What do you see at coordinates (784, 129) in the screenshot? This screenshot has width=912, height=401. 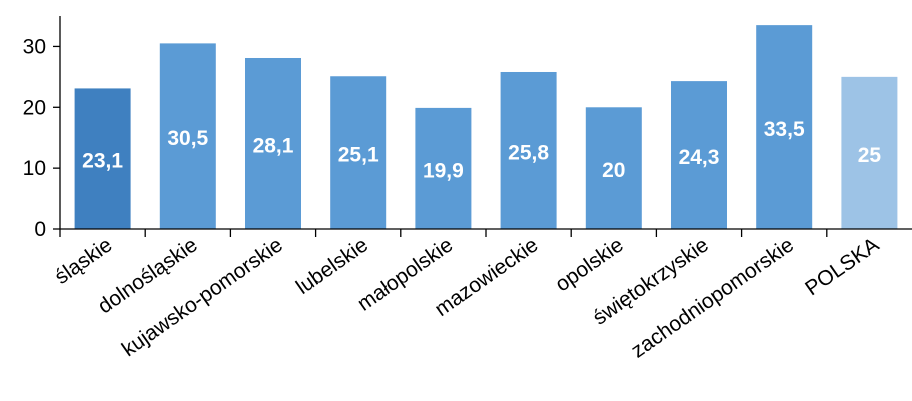 I see `data-label: 33,5` at bounding box center [784, 129].